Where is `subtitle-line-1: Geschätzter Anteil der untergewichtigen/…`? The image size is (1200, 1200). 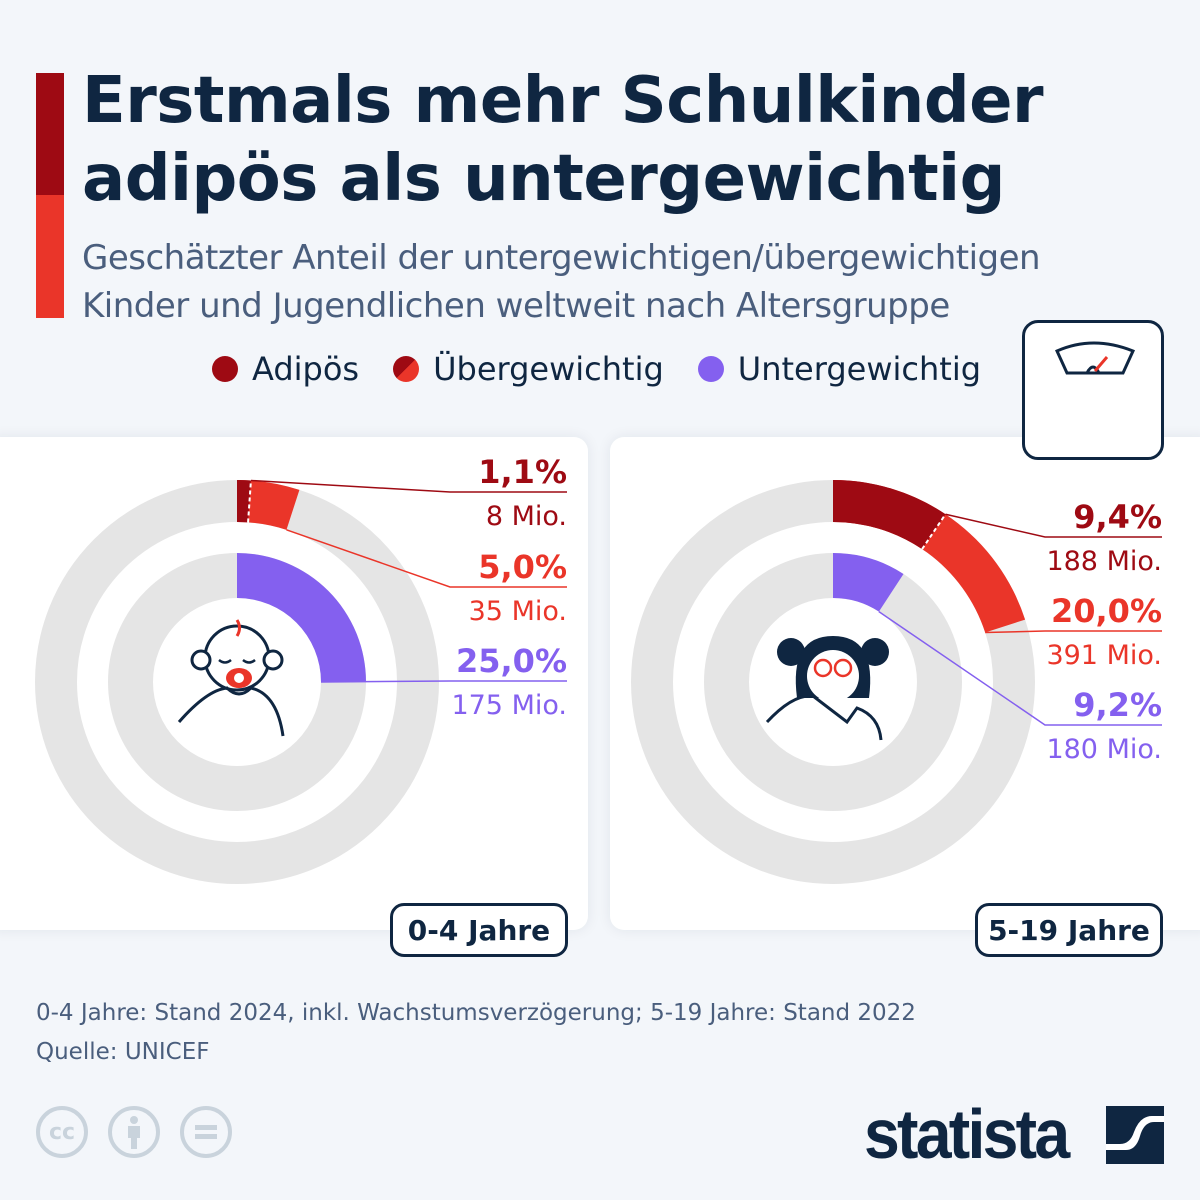
subtitle-line-1: Geschätzter Anteil der untergewichtigen/… is located at coordinates (561, 258).